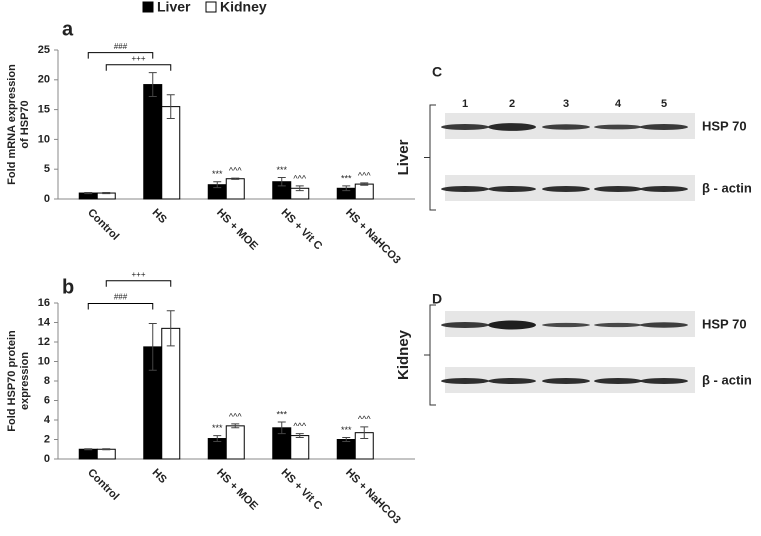 This screenshot has width=761, height=536. What do you see at coordinates (430, 355) in the screenshot?
I see `blot-bracket` at bounding box center [430, 355].